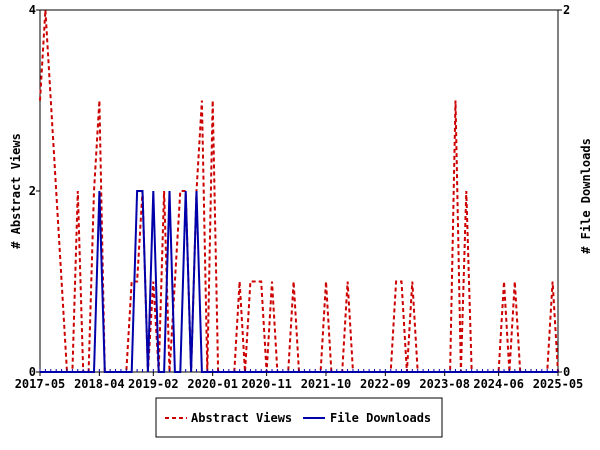 This screenshot has width=600, height=450. Describe the element at coordinates (266, 384) in the screenshot. I see `x-tick-label: 2020-11` at that location.